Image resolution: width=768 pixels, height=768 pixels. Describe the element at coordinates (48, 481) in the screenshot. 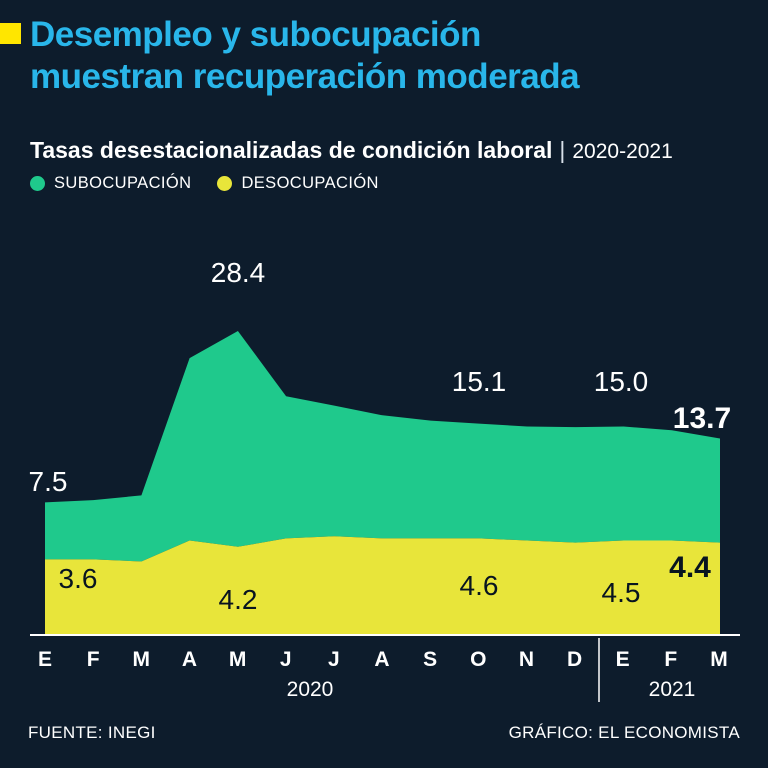

I see `value-label-subocupacion-ene20: 7.5` at that location.